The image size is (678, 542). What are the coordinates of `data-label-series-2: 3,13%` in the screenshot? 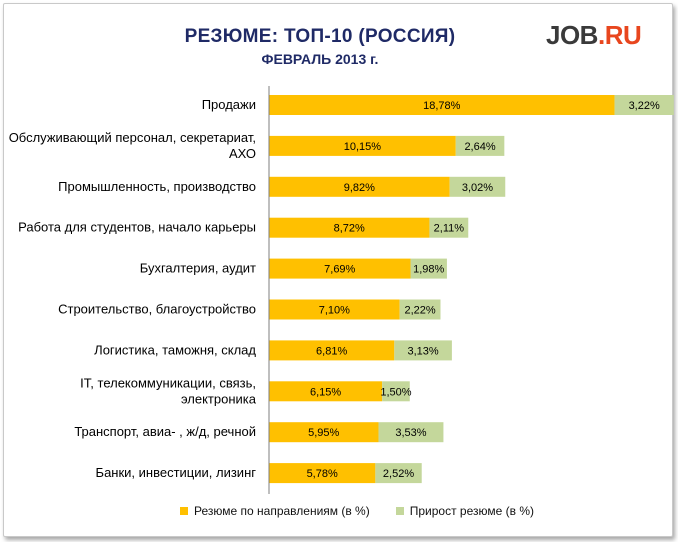 It's located at (422, 351).